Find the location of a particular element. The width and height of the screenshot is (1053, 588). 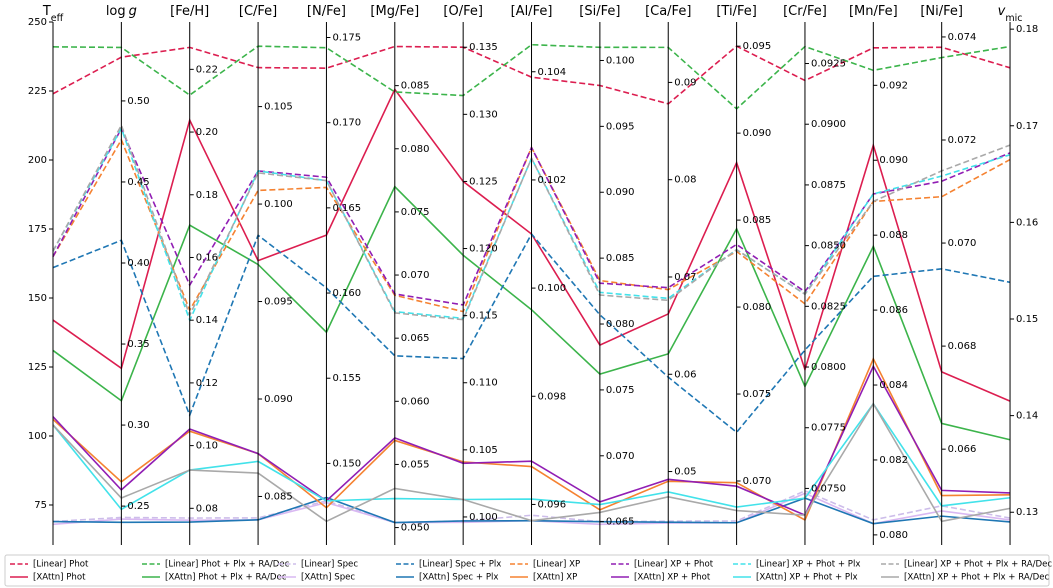

legend-label: [Linear] XP + Phot + Plx is located at coordinates (808, 565).